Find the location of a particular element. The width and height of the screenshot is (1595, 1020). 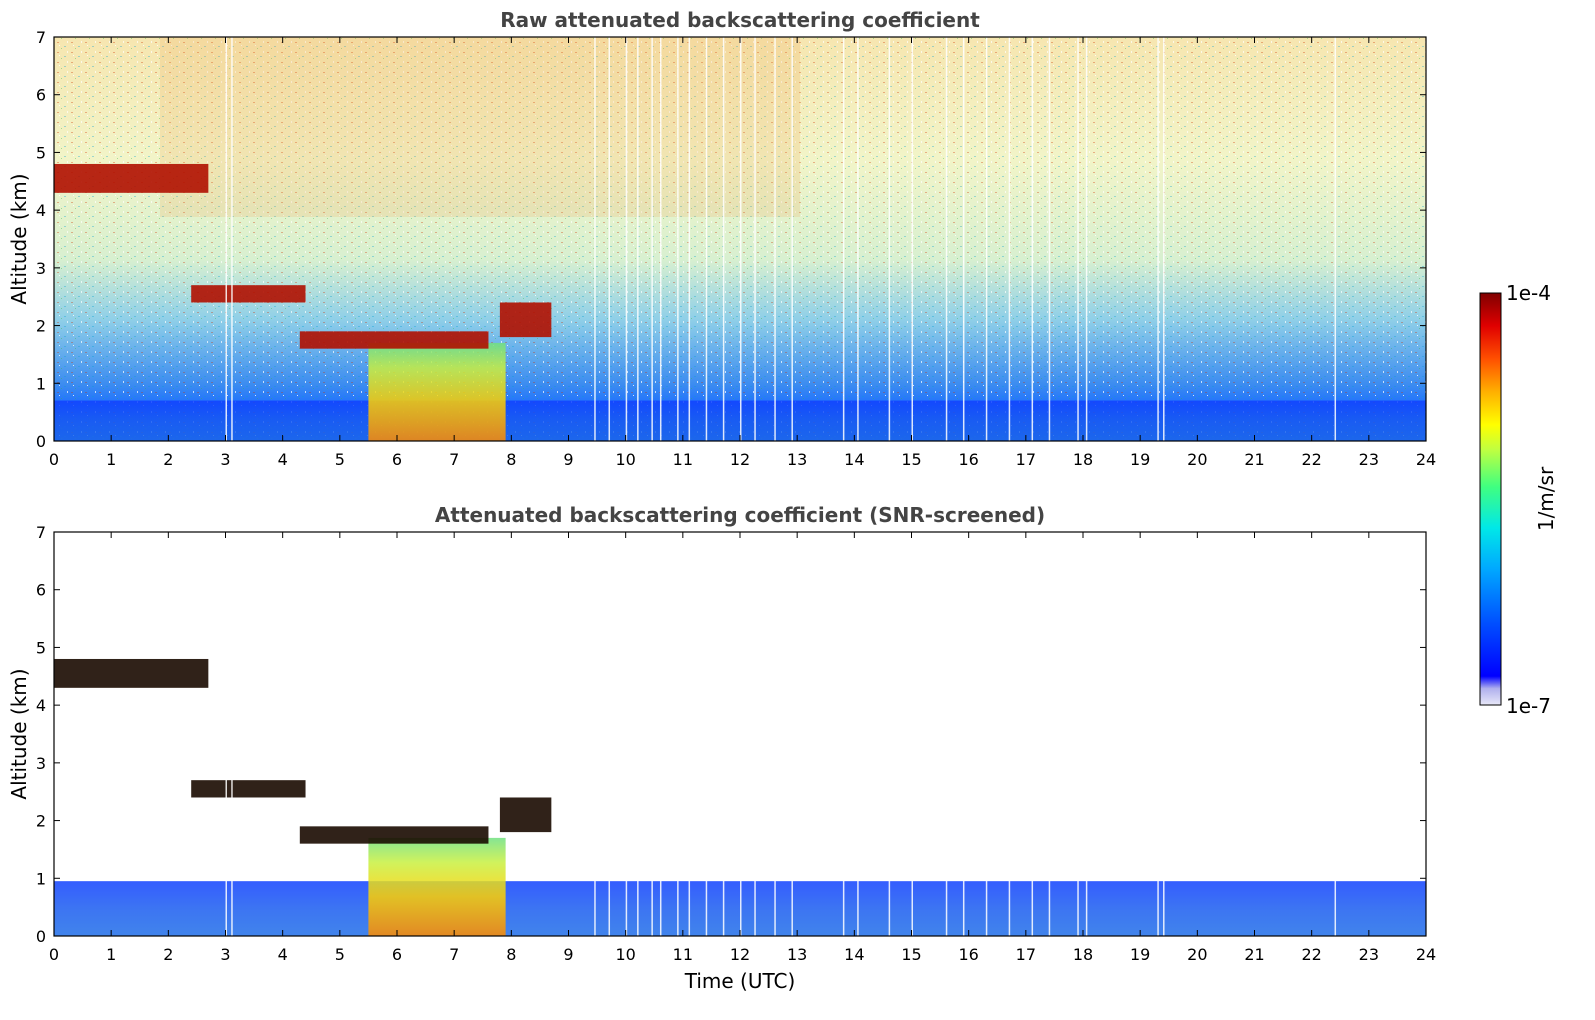

raw-upper-noise is located at coordinates (480, 127).